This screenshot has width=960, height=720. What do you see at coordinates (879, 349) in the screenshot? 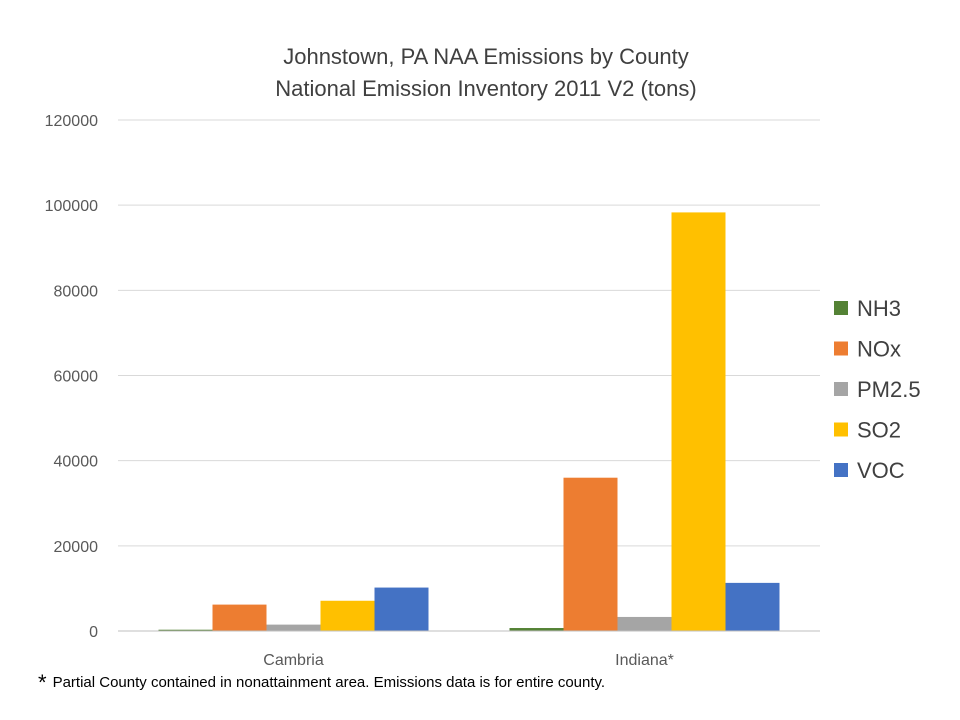
I see `legend-label: NOx` at bounding box center [879, 349].